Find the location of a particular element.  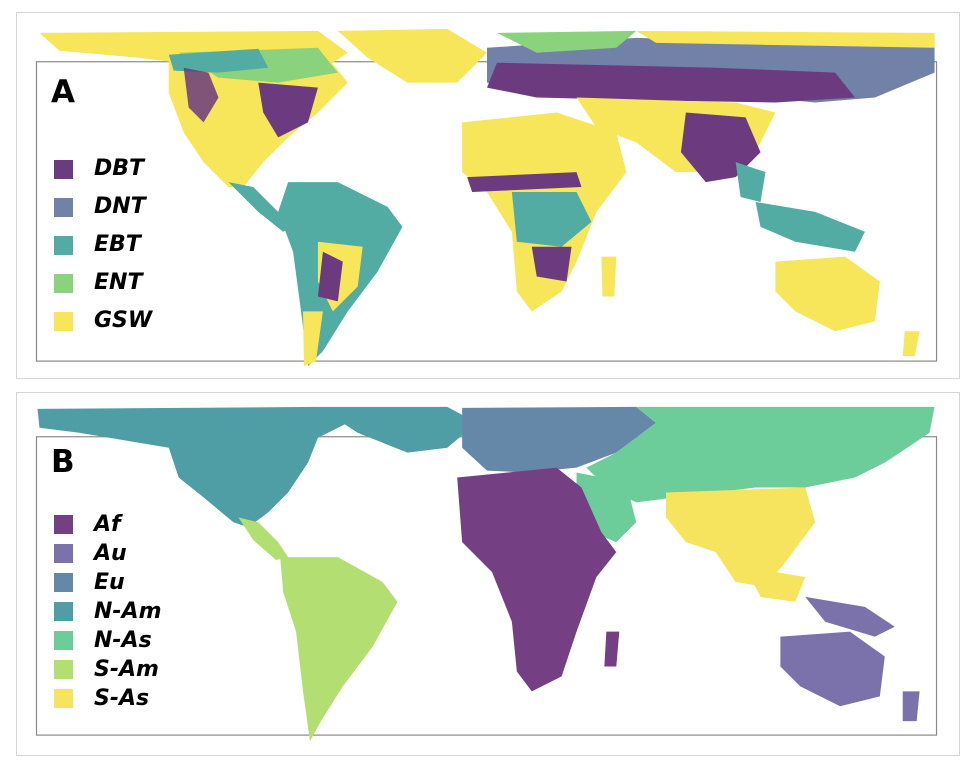

legend-label: Af is located at coordinates (107, 524).